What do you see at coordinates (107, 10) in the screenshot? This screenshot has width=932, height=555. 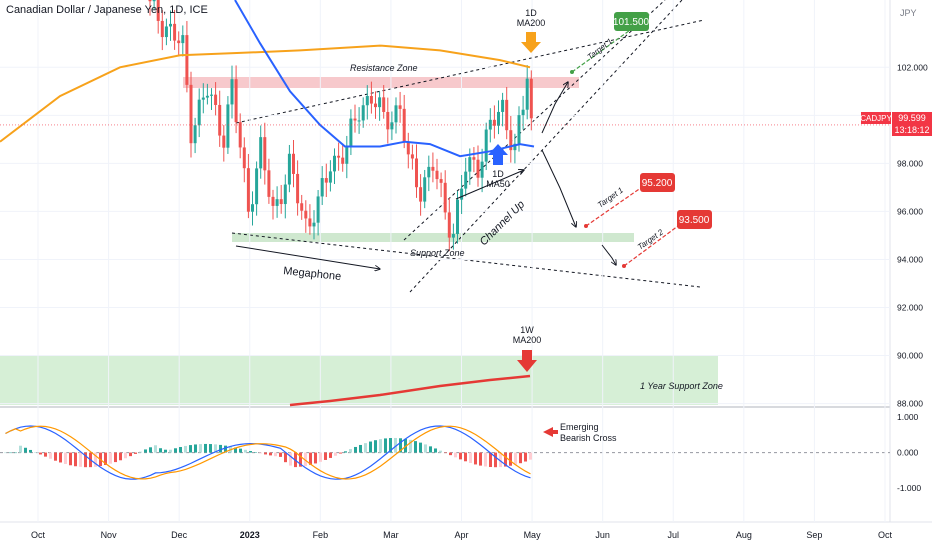 I see `chart-title: Canadian Dollar / Japanese Yen, 1D, ICE` at bounding box center [107, 10].